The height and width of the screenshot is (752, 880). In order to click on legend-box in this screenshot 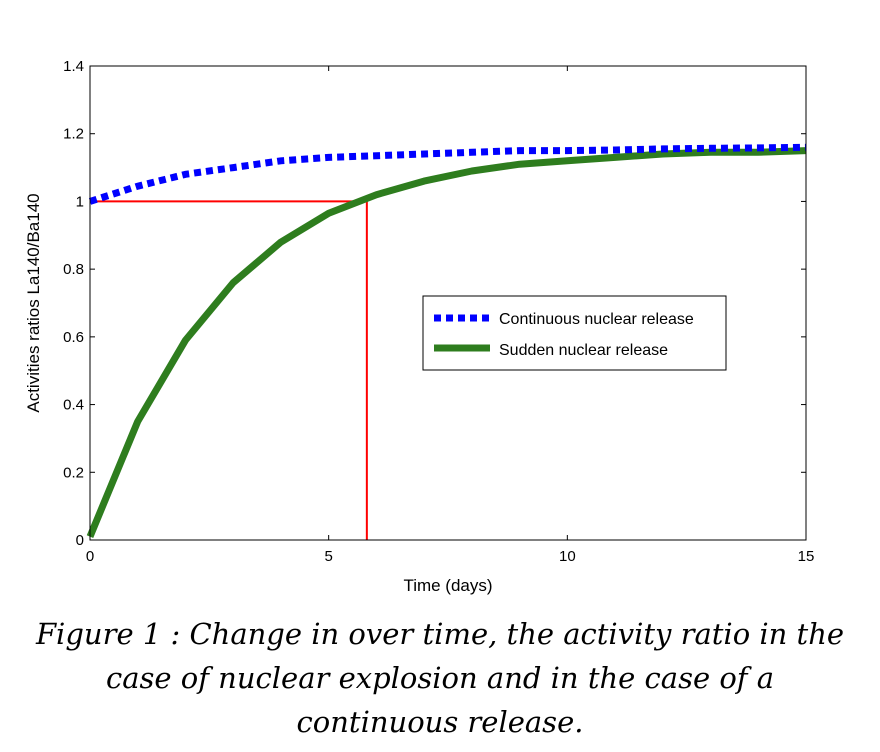, I will do `click(574, 333)`.